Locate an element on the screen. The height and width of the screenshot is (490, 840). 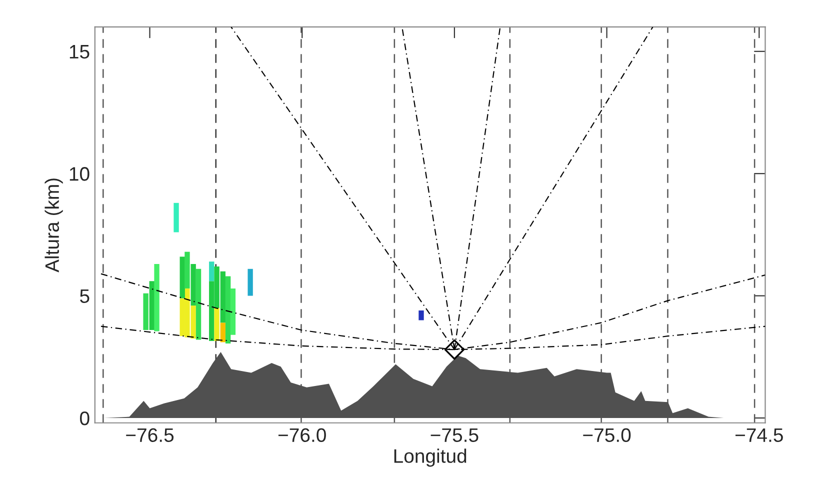
x-tick-label: −76.5 is located at coordinates (150, 435).